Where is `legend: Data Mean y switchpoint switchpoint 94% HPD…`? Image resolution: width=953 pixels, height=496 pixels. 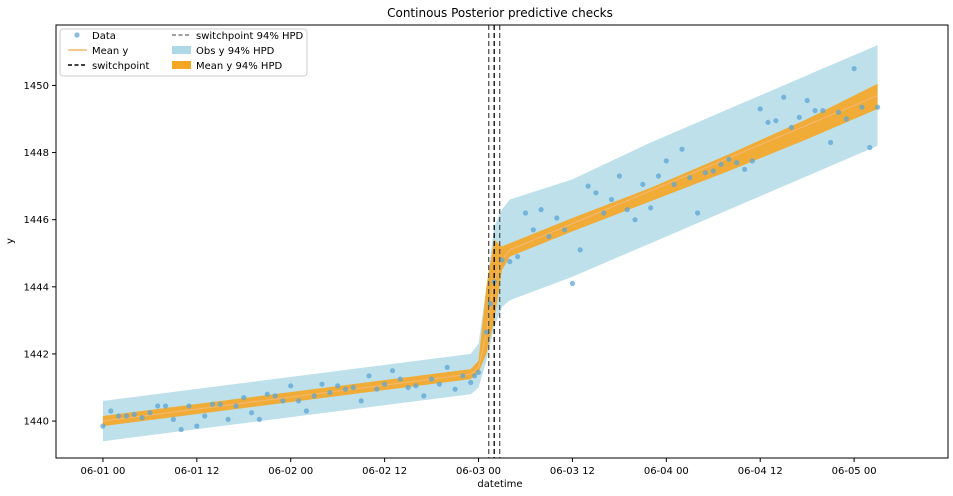 legend: Data Mean y switchpoint switchpoint 94% HPD… is located at coordinates (183, 52).